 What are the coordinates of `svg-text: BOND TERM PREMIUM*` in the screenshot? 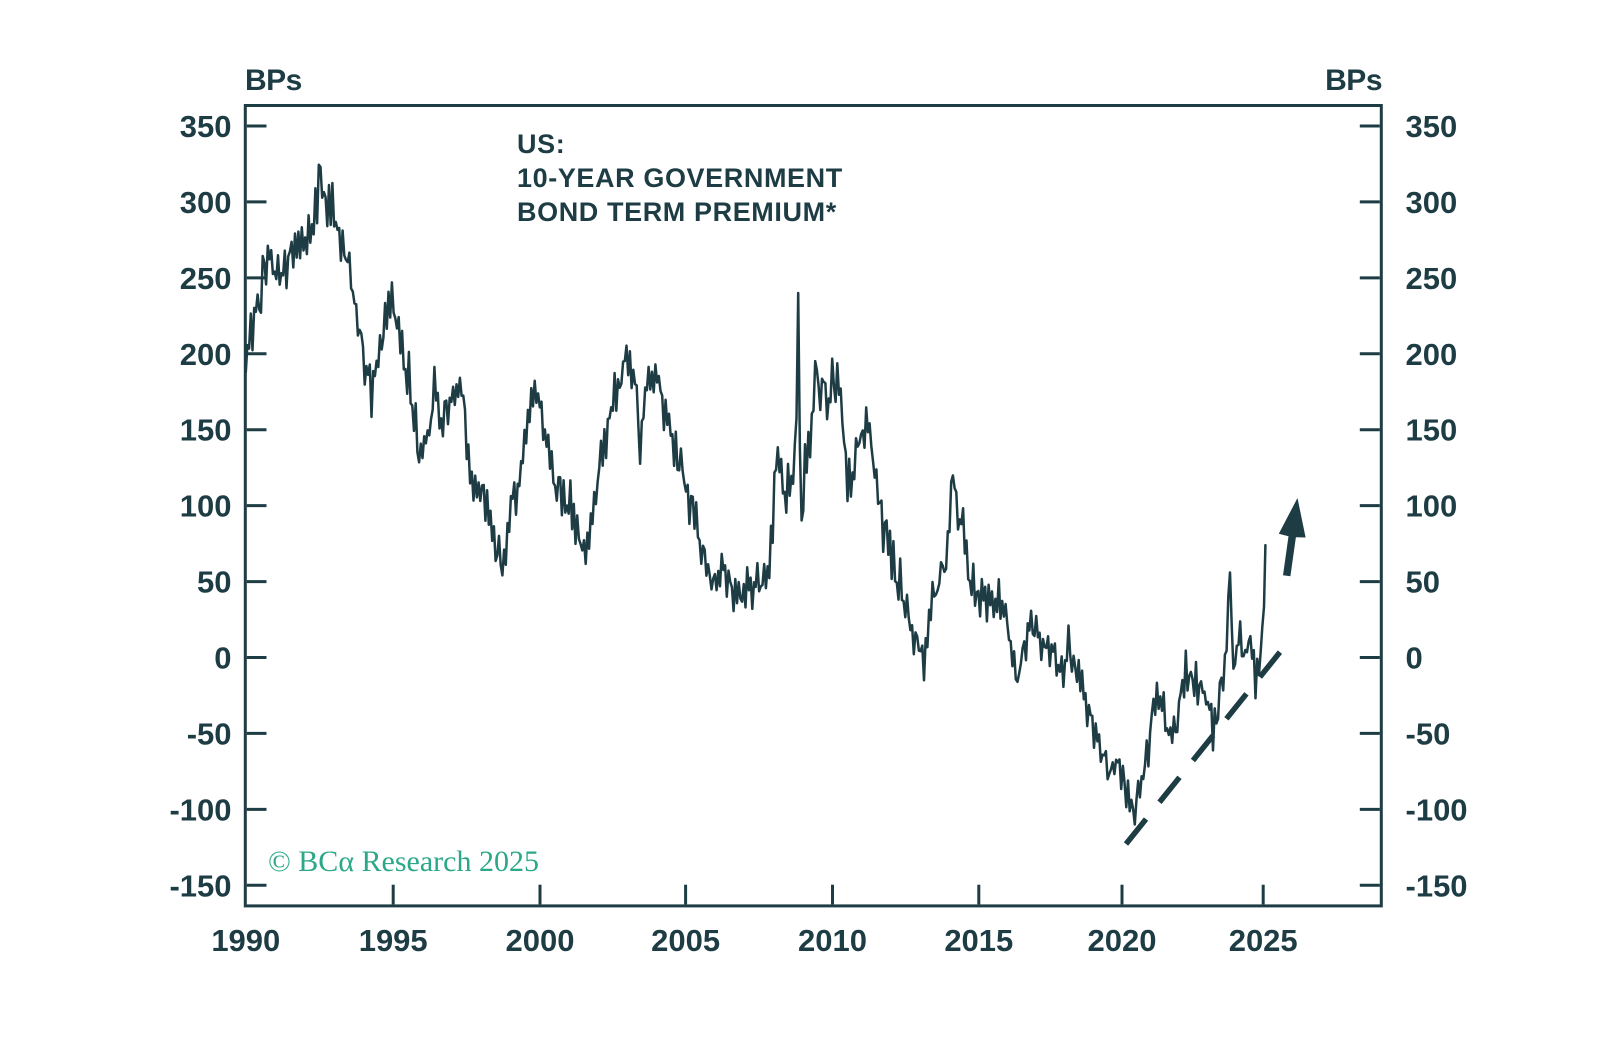 It's located at (677, 212).